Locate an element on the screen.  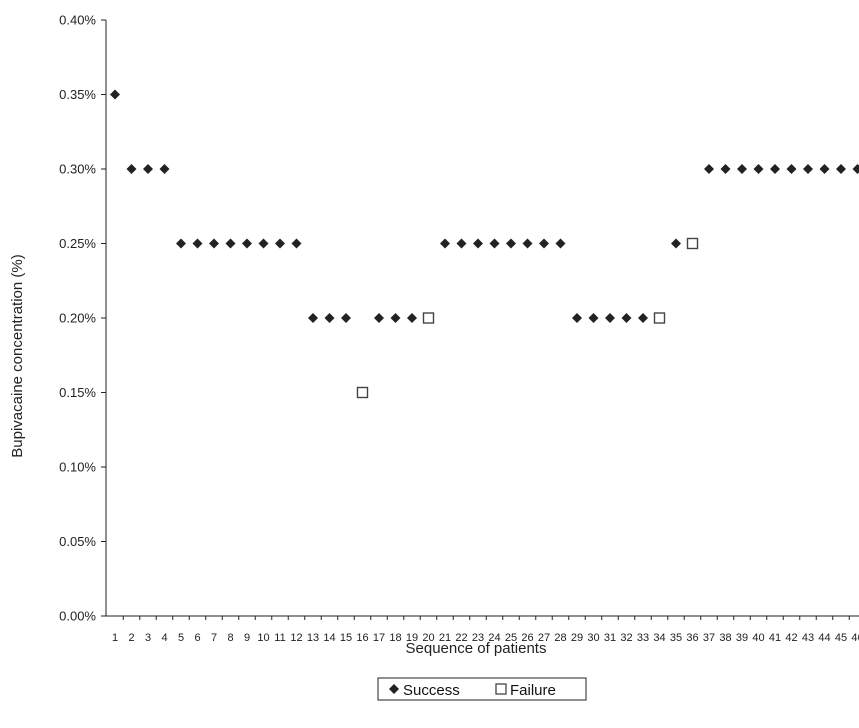
x-tick-label: 34 is located at coordinates (659, 638).